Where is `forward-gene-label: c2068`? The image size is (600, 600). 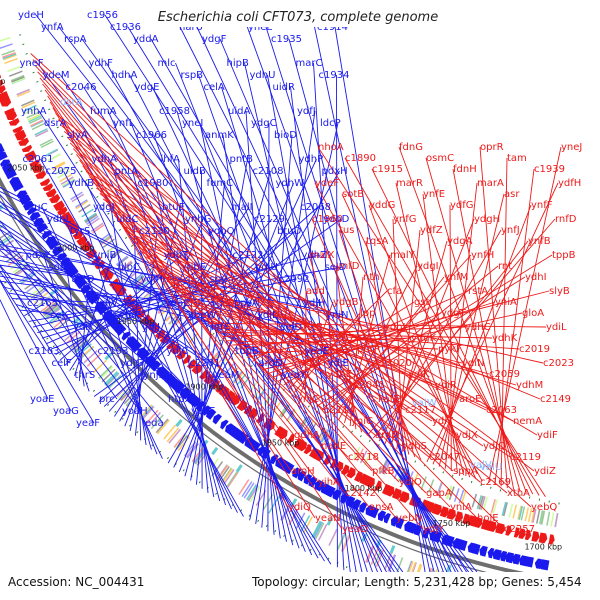 forward-gene-label: c2068 is located at coordinates (315, 207).